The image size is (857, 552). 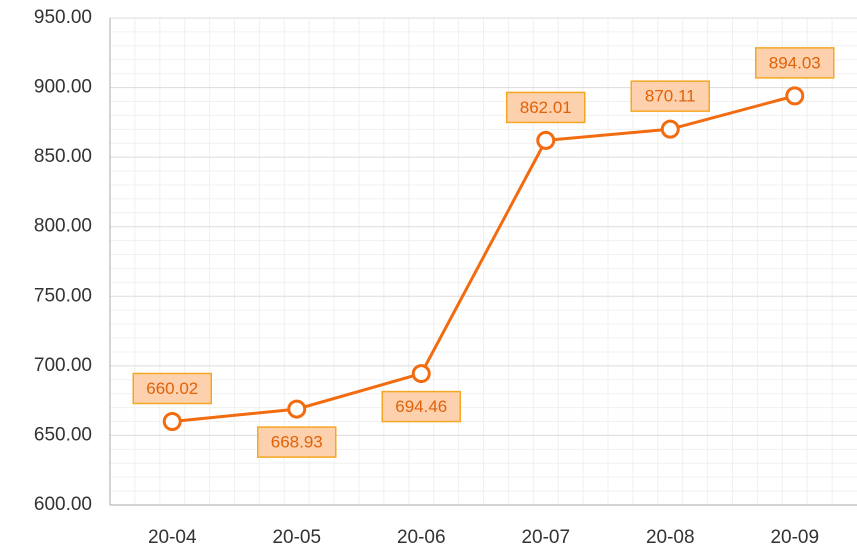 What do you see at coordinates (63, 365) in the screenshot?
I see `y-tick-label: 700.00` at bounding box center [63, 365].